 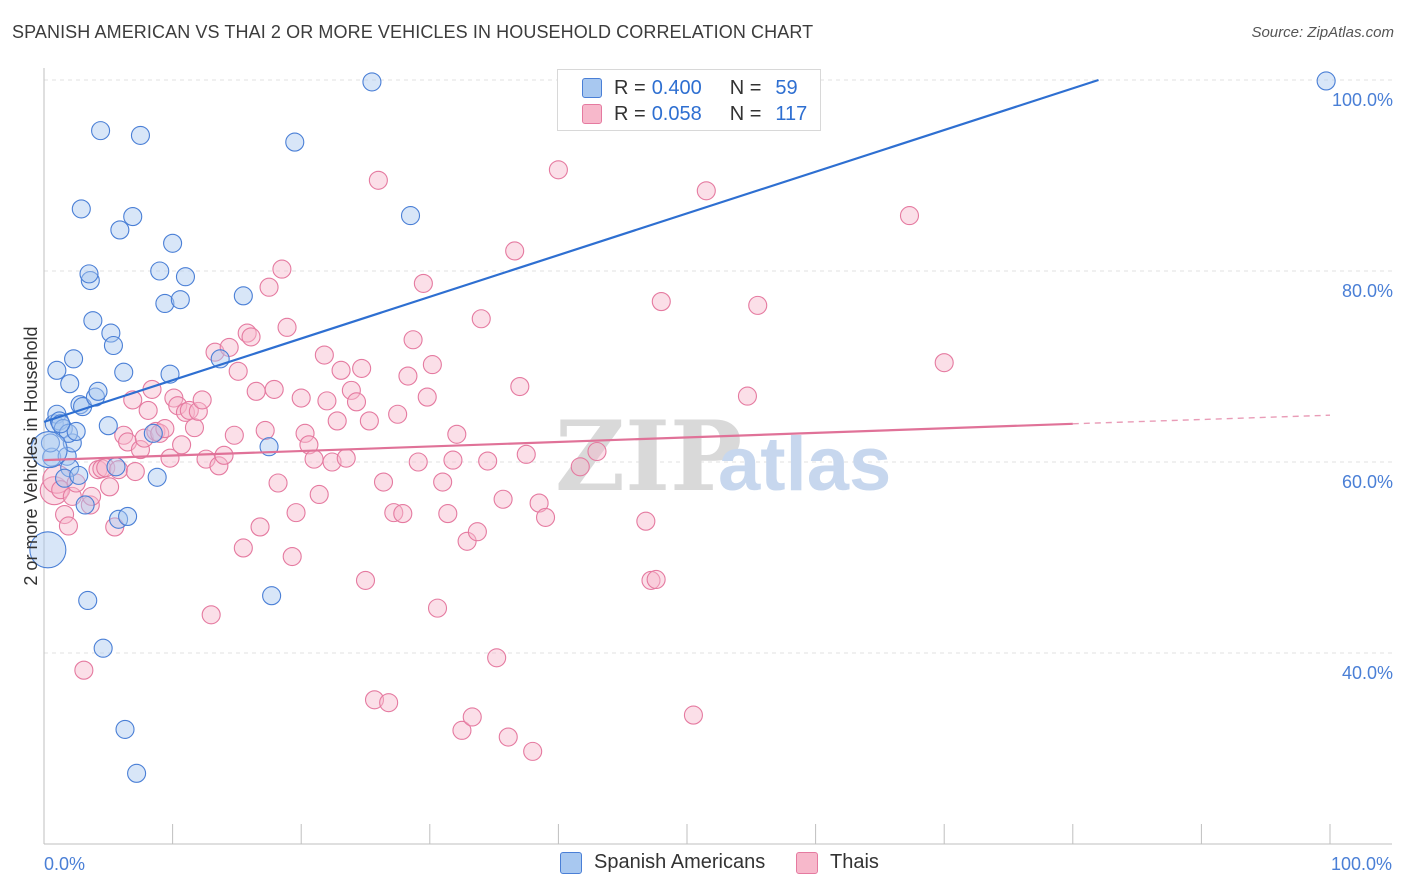 What do you see at coordinates (1361, 864) in the screenshot?
I see `x-tick-label: 100.0%` at bounding box center [1361, 864].